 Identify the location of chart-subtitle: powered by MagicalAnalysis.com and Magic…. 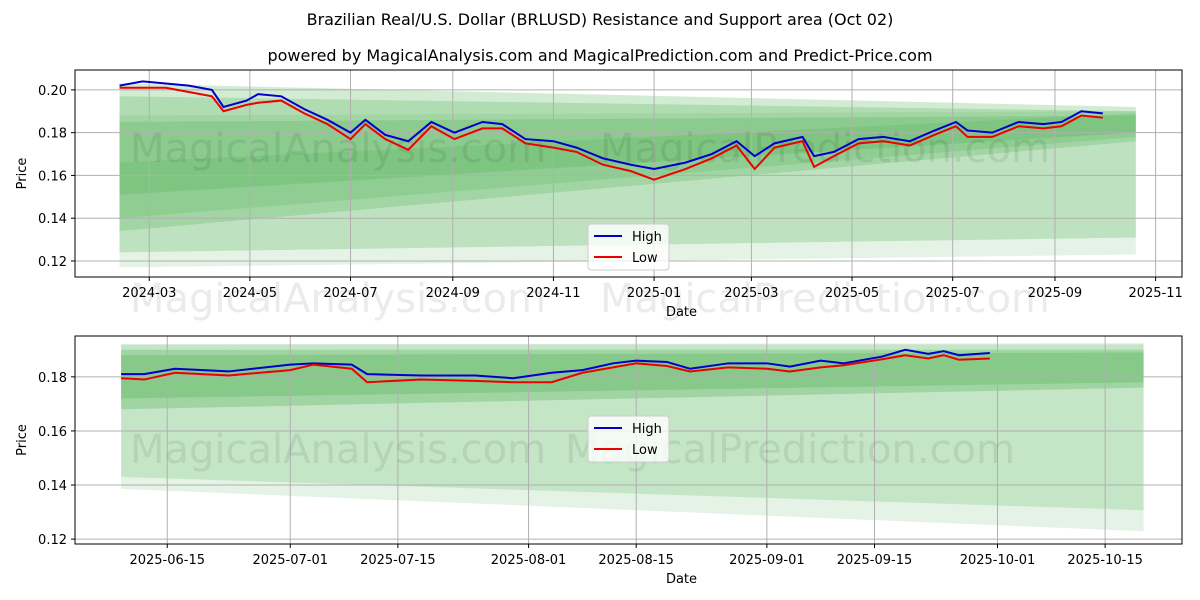
(600, 55).